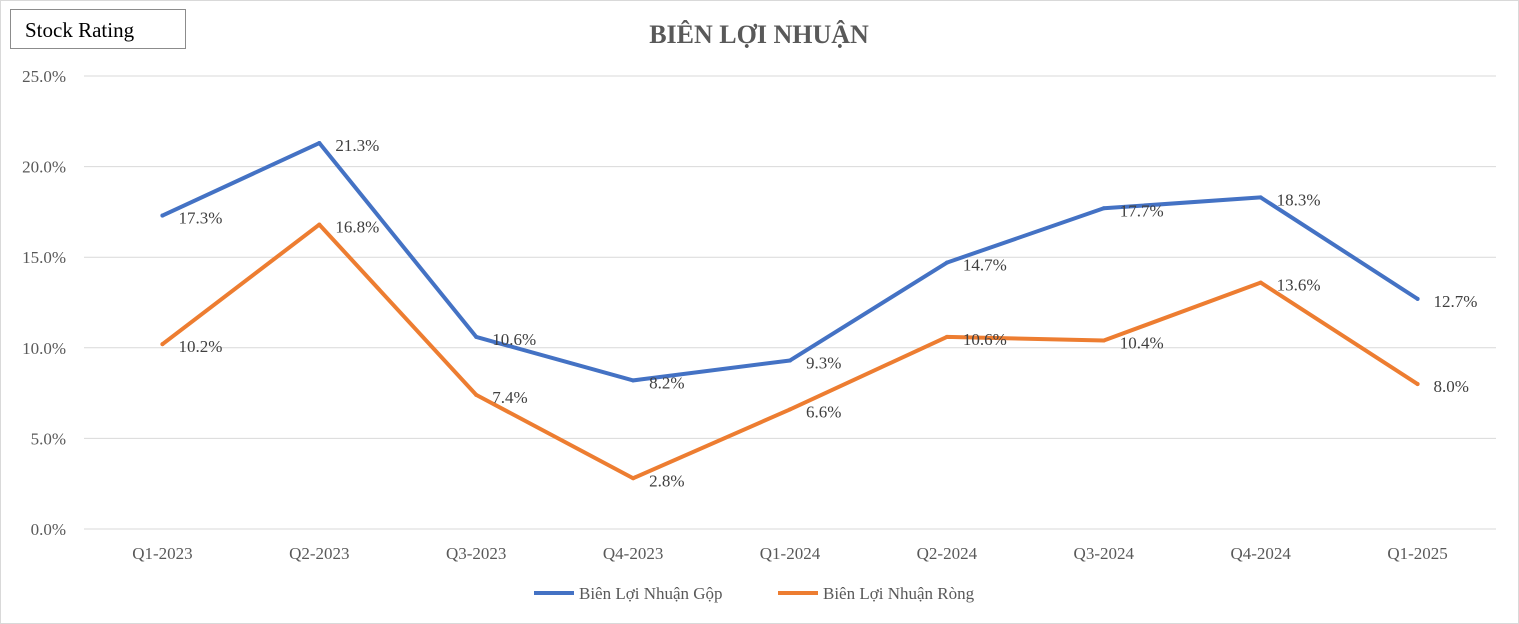  I want to click on data-label: 8.2%, so click(666, 382).